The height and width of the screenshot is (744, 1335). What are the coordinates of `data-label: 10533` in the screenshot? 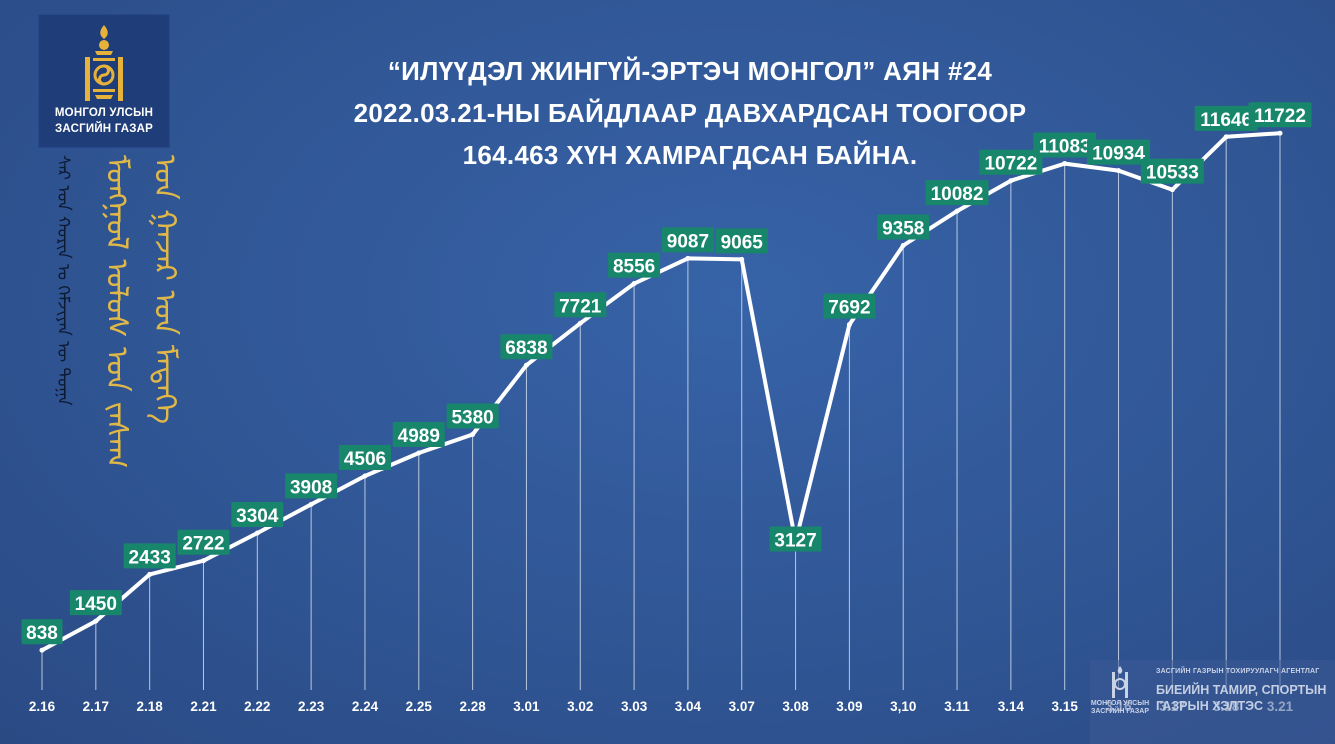 It's located at (1172, 171).